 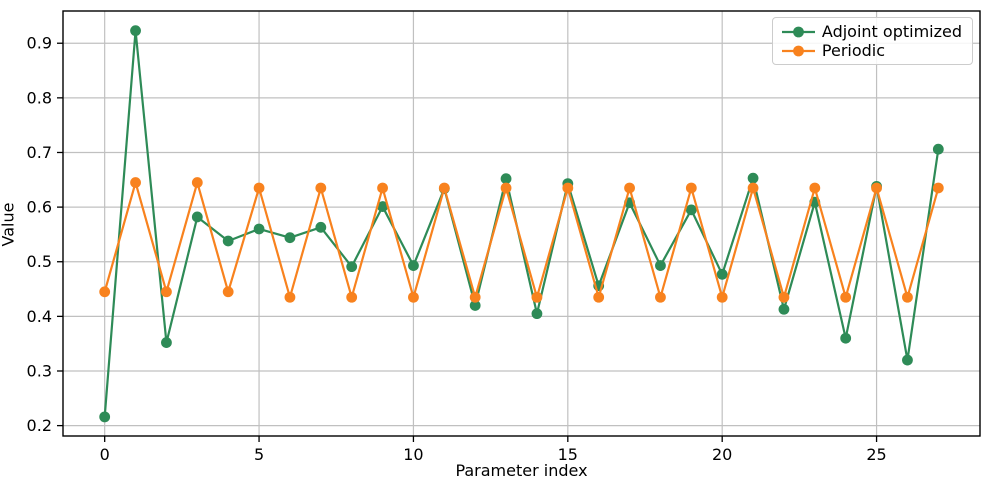 I want to click on y-tick-label: 0.7, so click(x=39, y=152).